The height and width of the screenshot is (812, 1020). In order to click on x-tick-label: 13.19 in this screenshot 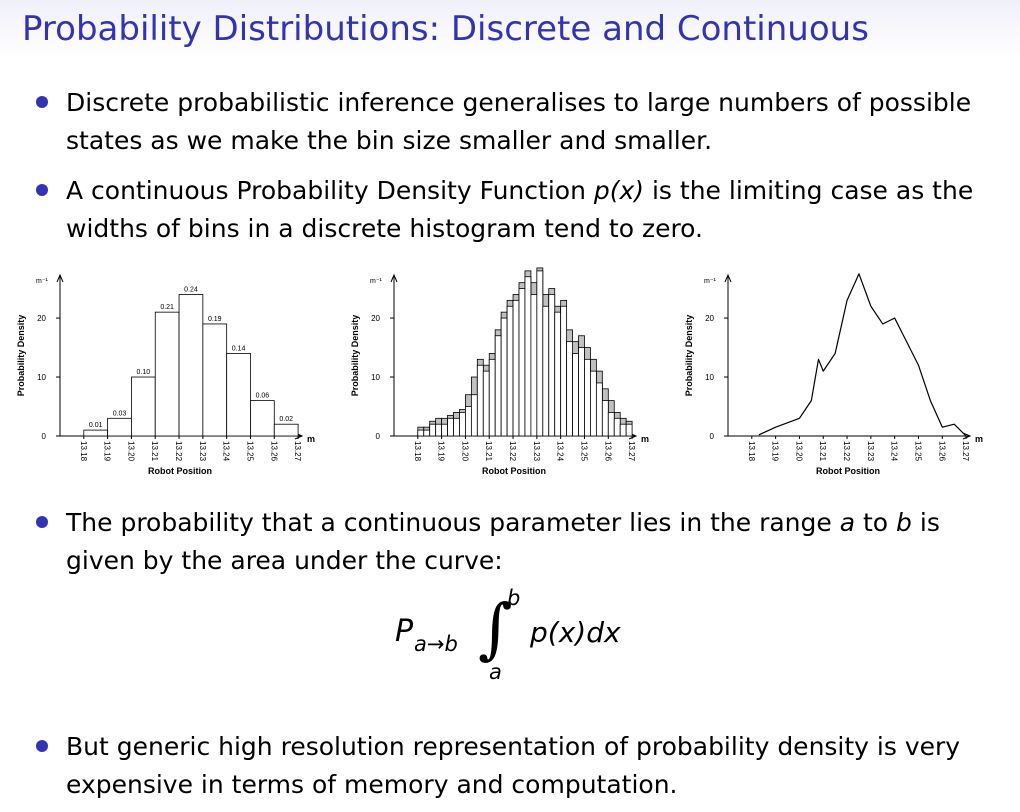, I will do `click(107, 451)`.